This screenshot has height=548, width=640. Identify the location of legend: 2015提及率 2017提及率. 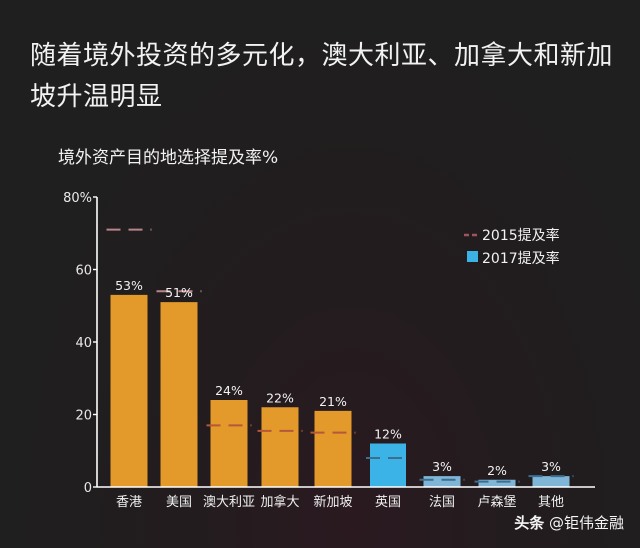
(512, 247).